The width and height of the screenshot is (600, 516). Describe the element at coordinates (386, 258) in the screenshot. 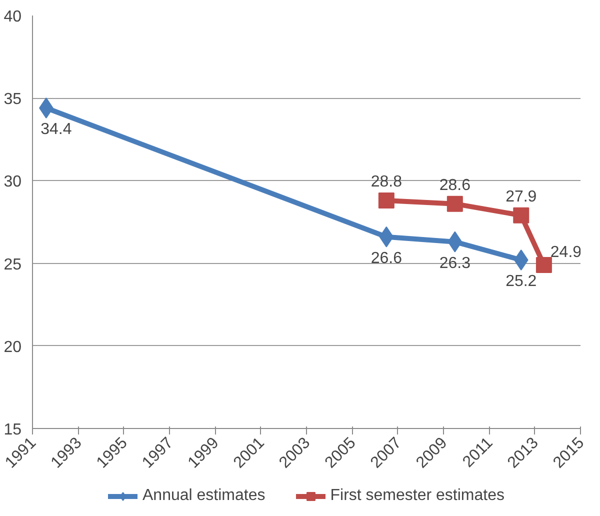

I see `data-label: 26.6` at that location.